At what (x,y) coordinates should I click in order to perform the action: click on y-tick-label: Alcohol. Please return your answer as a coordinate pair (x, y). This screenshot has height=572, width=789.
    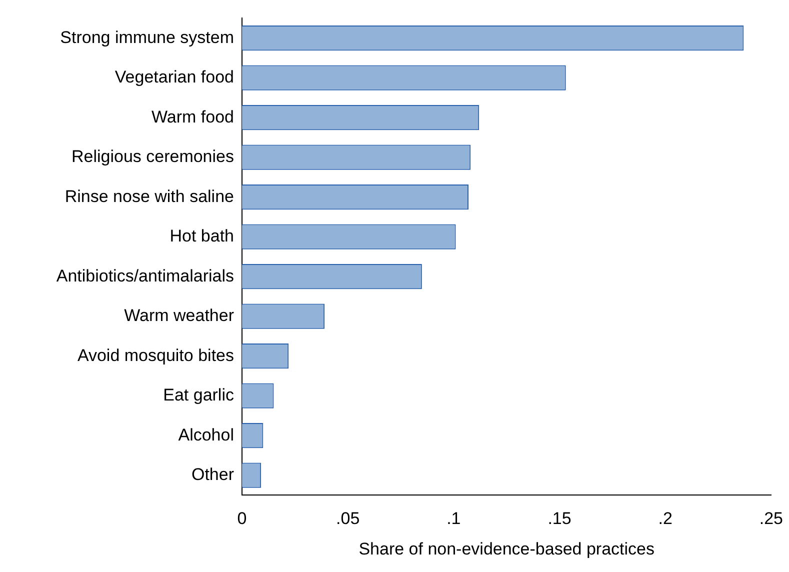
    Looking at the image, I should click on (206, 434).